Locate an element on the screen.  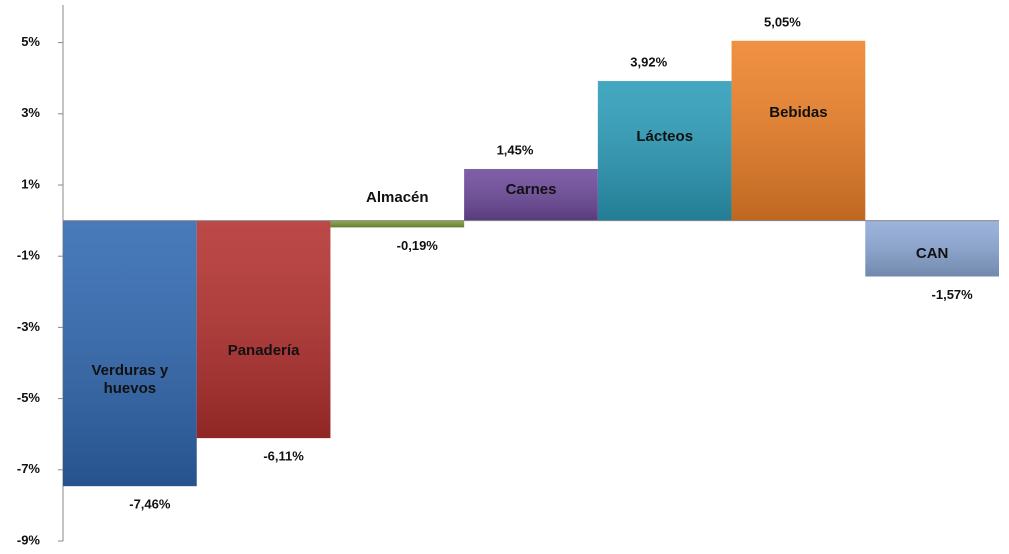
category-label: Carnes is located at coordinates (531, 189).